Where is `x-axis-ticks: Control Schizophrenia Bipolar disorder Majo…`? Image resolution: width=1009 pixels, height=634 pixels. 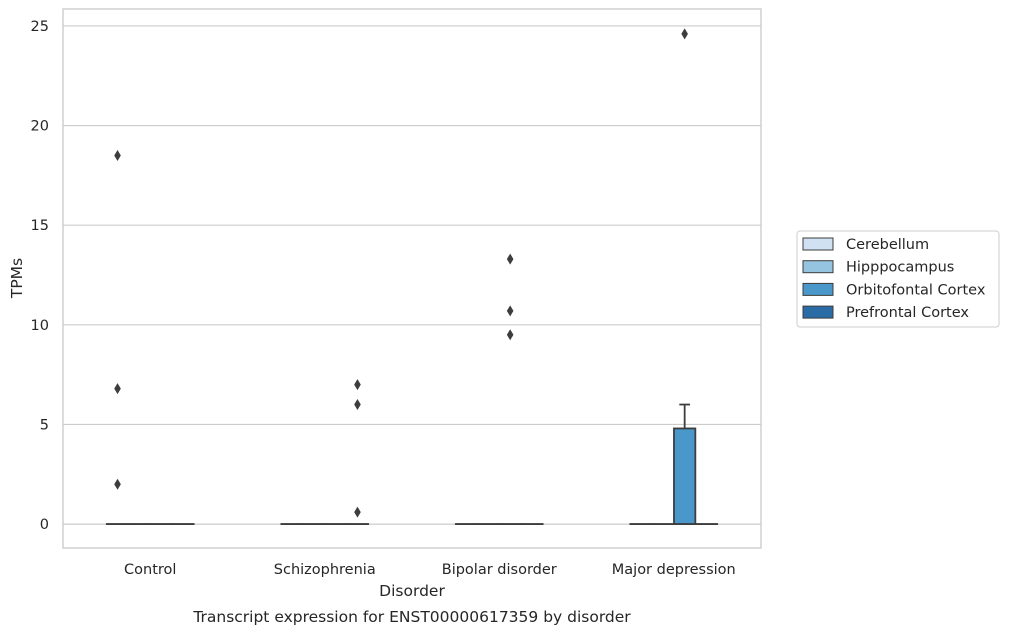
x-axis-ticks: Control Schizophrenia Bipolar disorder Majo… is located at coordinates (430, 570).